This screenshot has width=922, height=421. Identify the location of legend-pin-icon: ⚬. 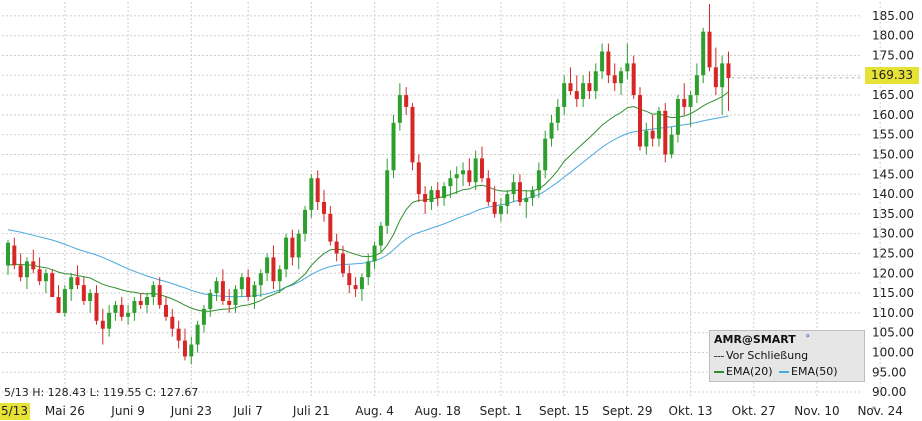
(808, 337).